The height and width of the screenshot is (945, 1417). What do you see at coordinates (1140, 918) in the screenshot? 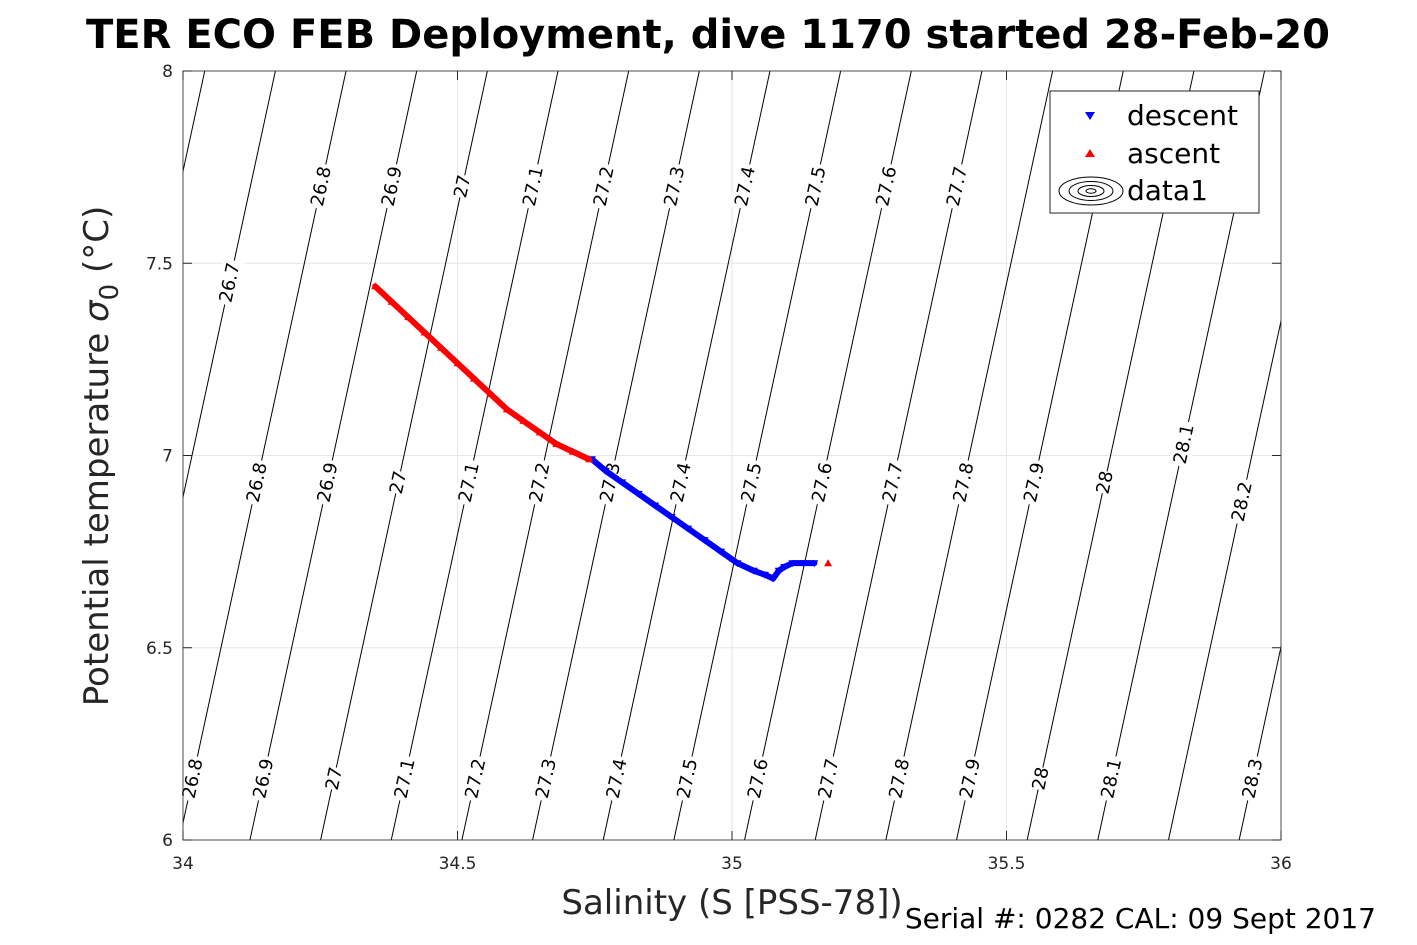
I see `serial-calibration-text: Serial #: 0282 CAL: 09 Sept 2017` at bounding box center [1140, 918].